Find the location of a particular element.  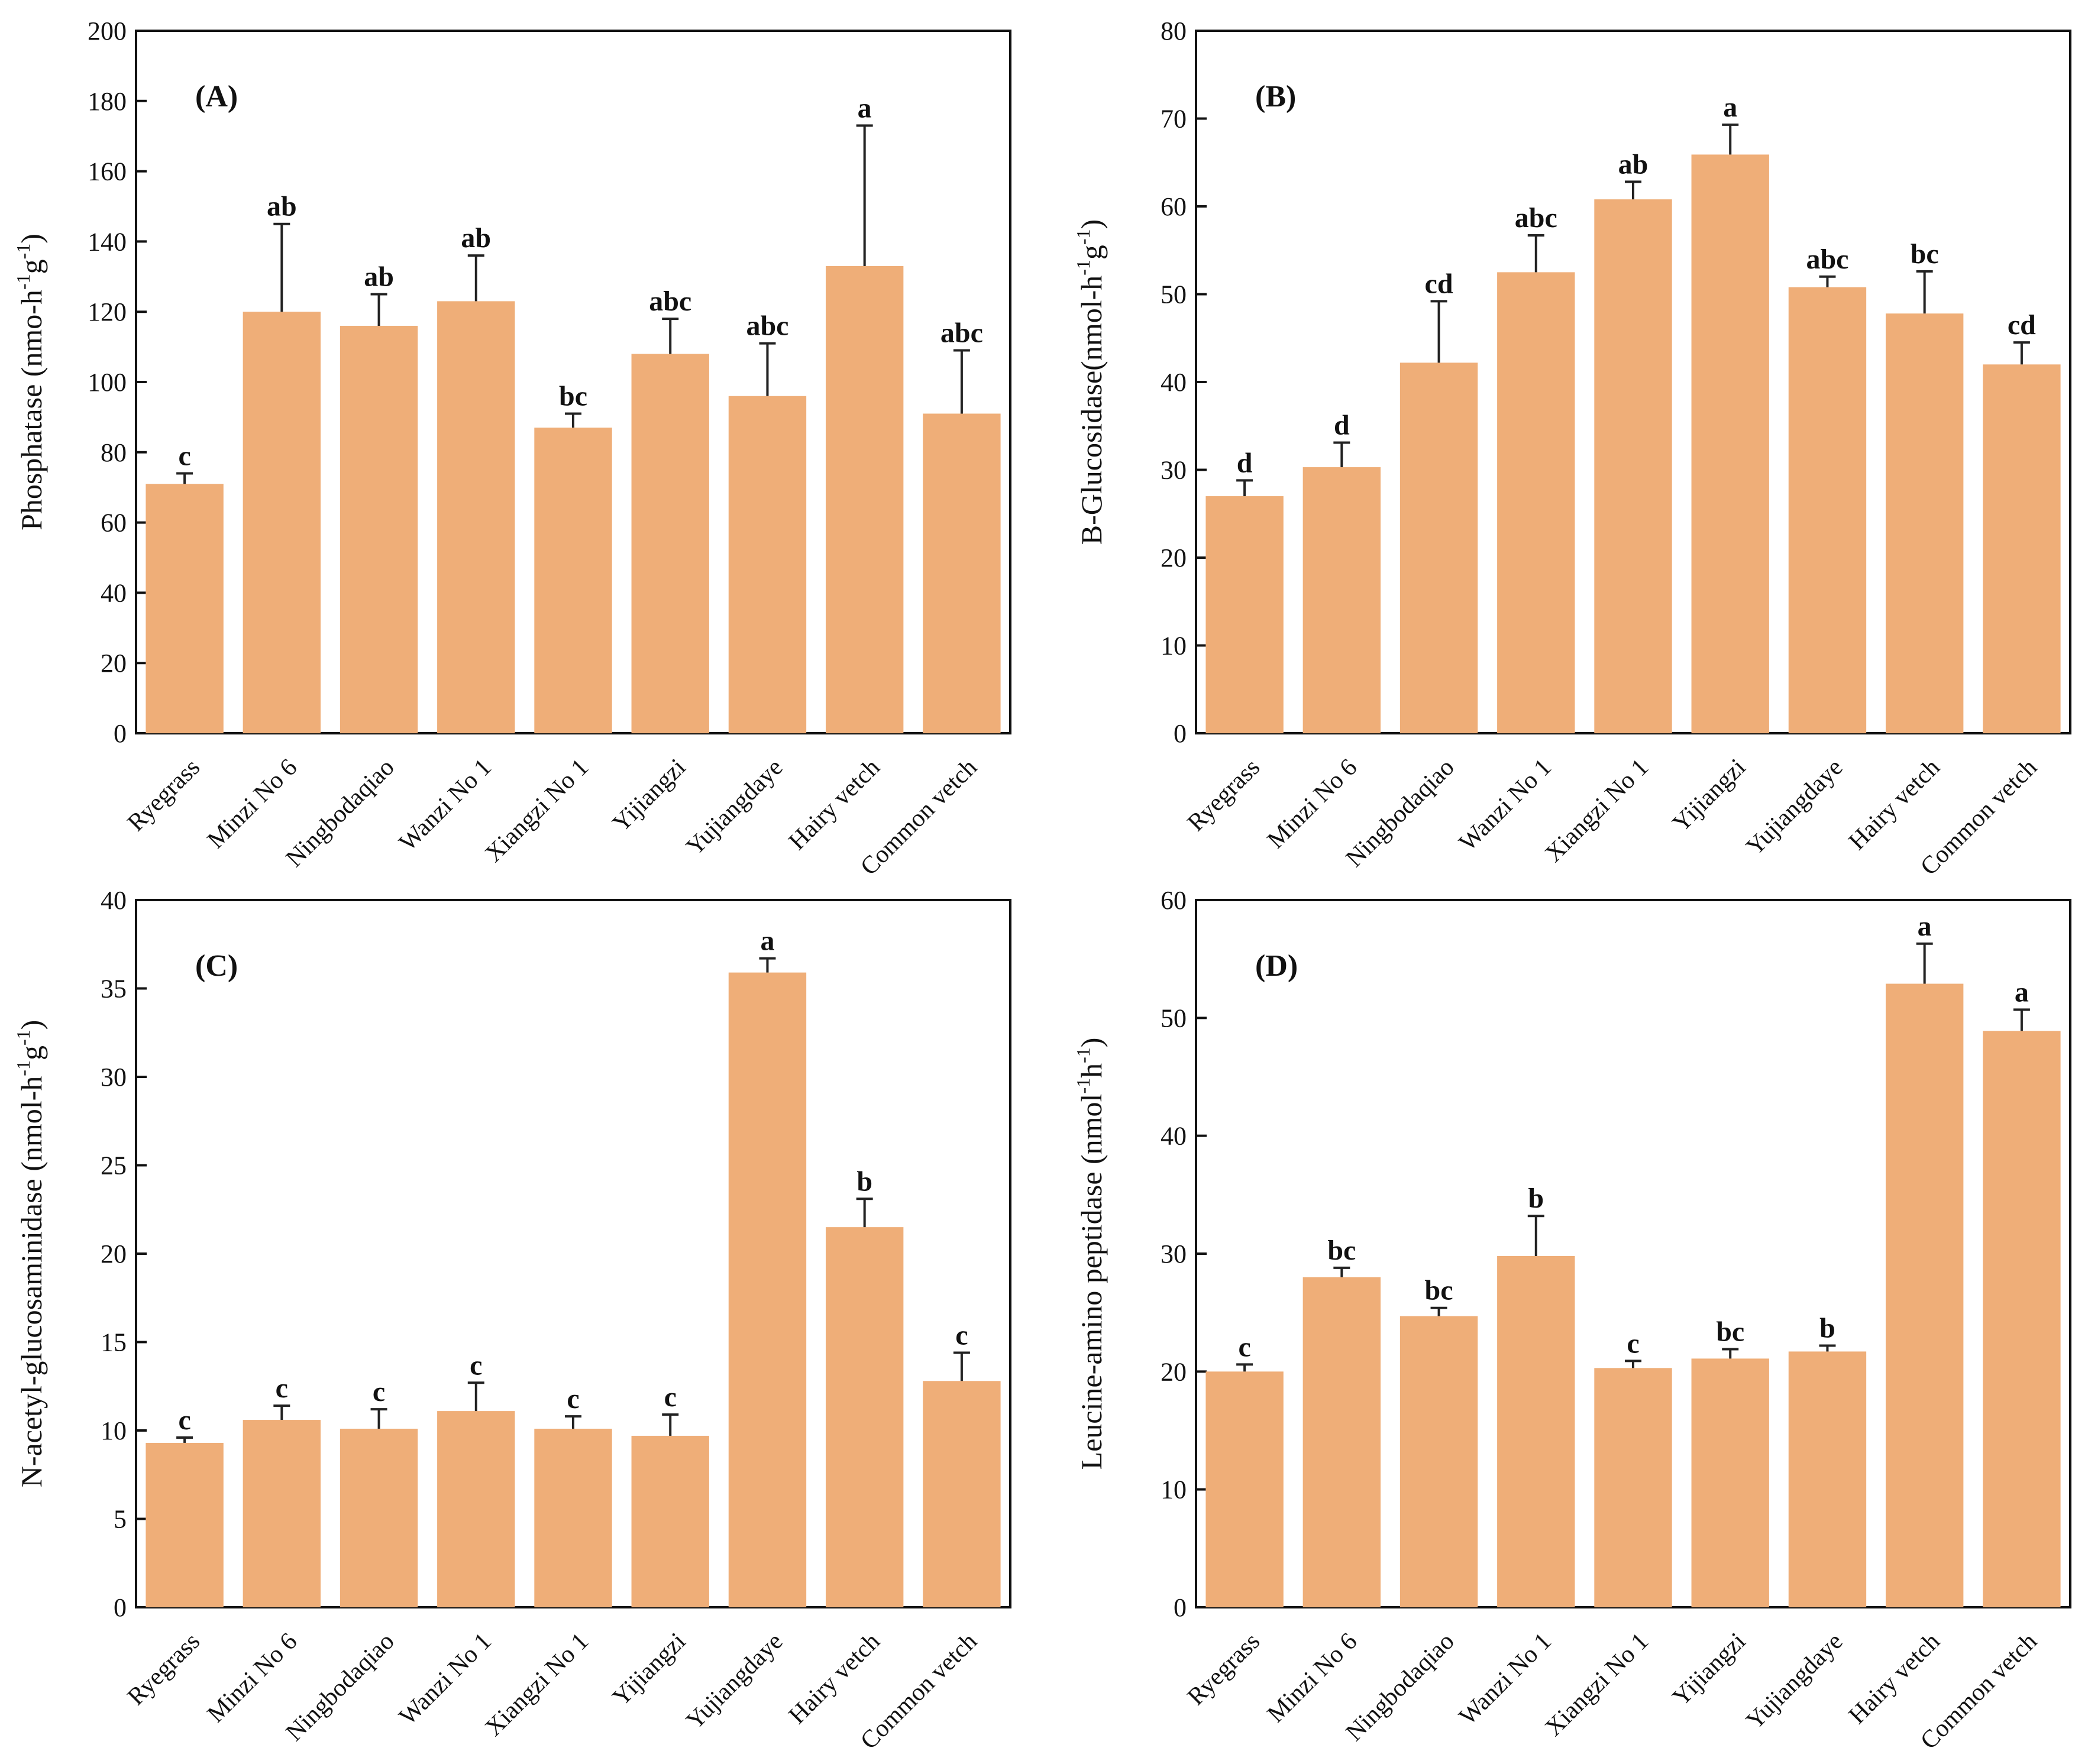

y-tick-label: 80 is located at coordinates (1174, 31).